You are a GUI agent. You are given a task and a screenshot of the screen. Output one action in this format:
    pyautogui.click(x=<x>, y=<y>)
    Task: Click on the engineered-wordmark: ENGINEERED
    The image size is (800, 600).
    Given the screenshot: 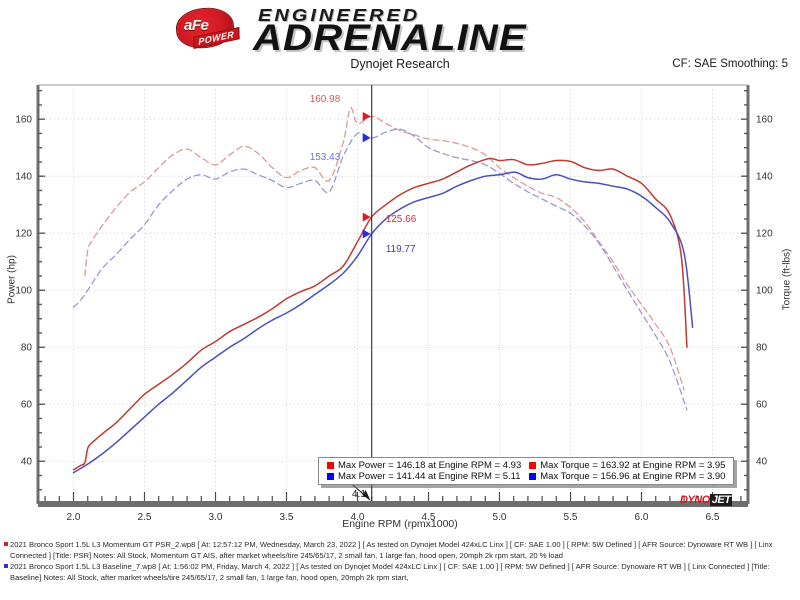 What is the action you would take?
    pyautogui.click(x=339, y=16)
    